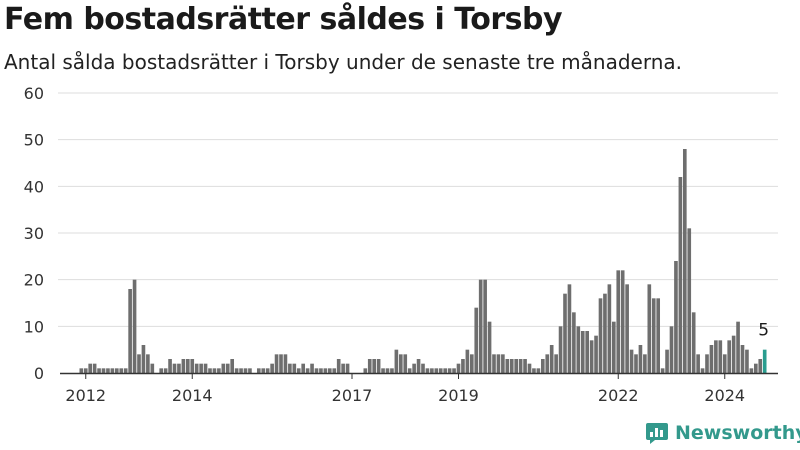  Describe the element at coordinates (34, 280) in the screenshot. I see `y-tick-label: 20` at that location.